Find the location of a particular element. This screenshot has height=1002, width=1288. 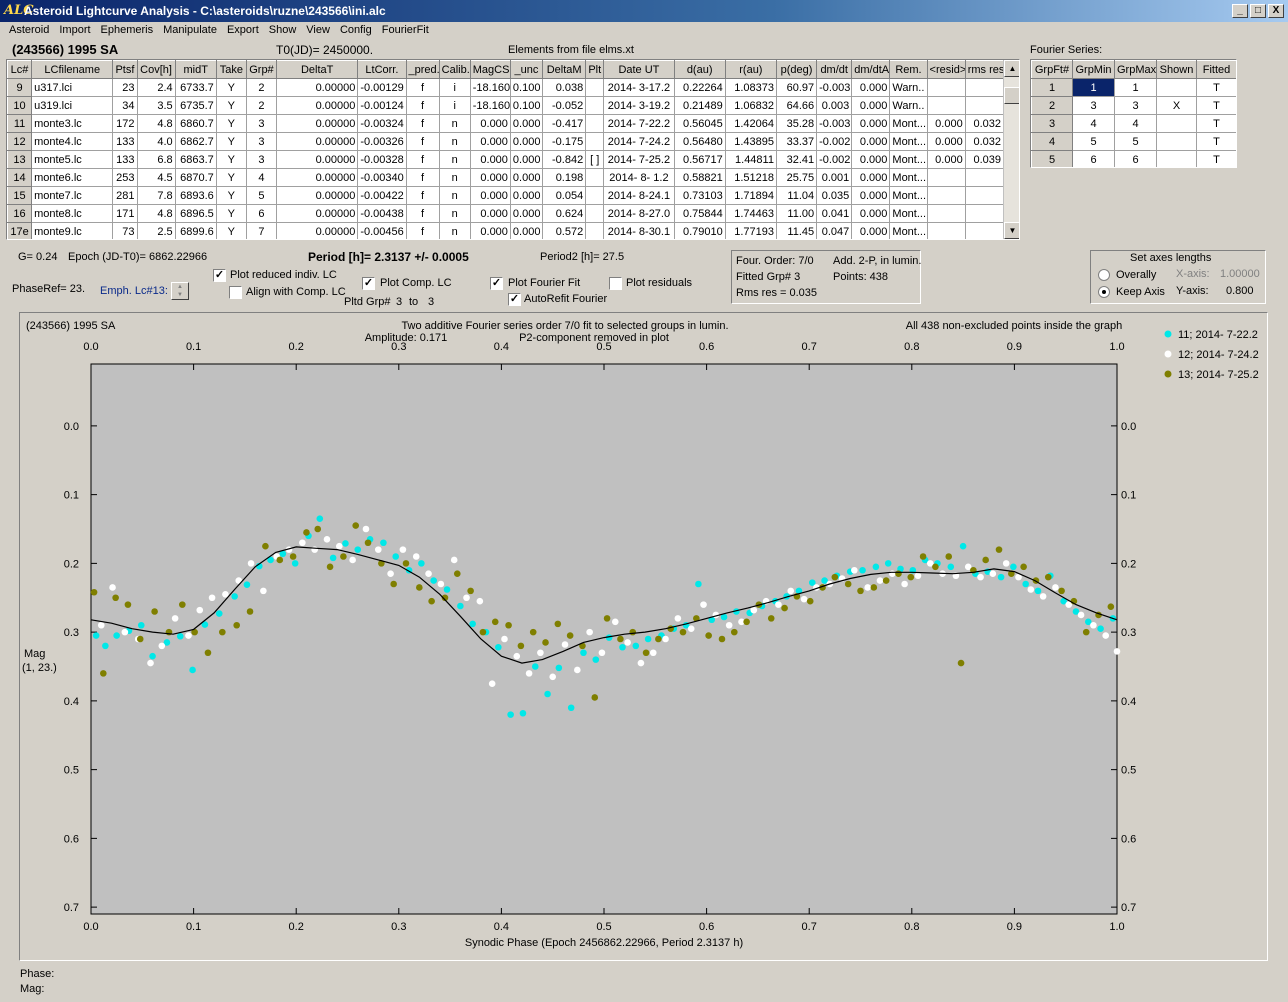

lc-cell: 1.44811 is located at coordinates (750, 159).